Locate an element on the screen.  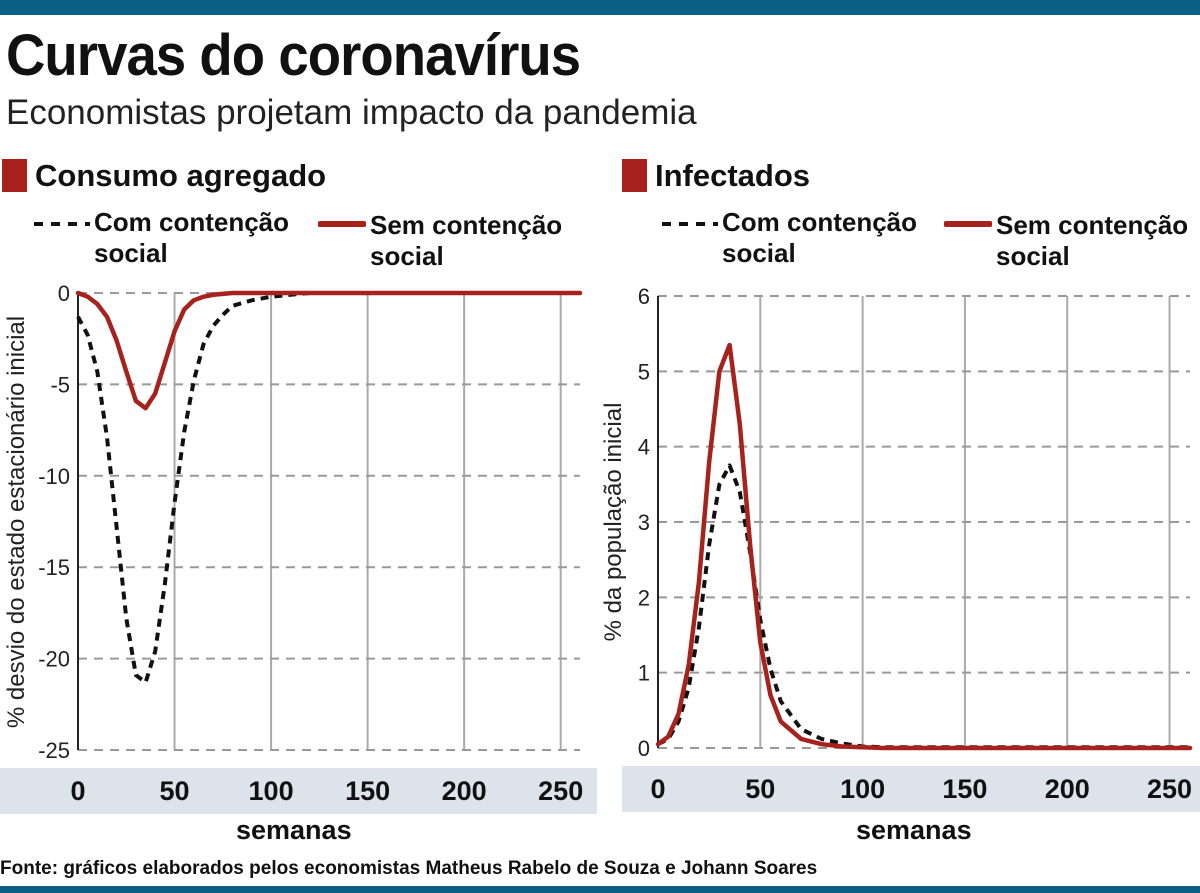
right-y-tick-label: 1 is located at coordinates (644, 673).